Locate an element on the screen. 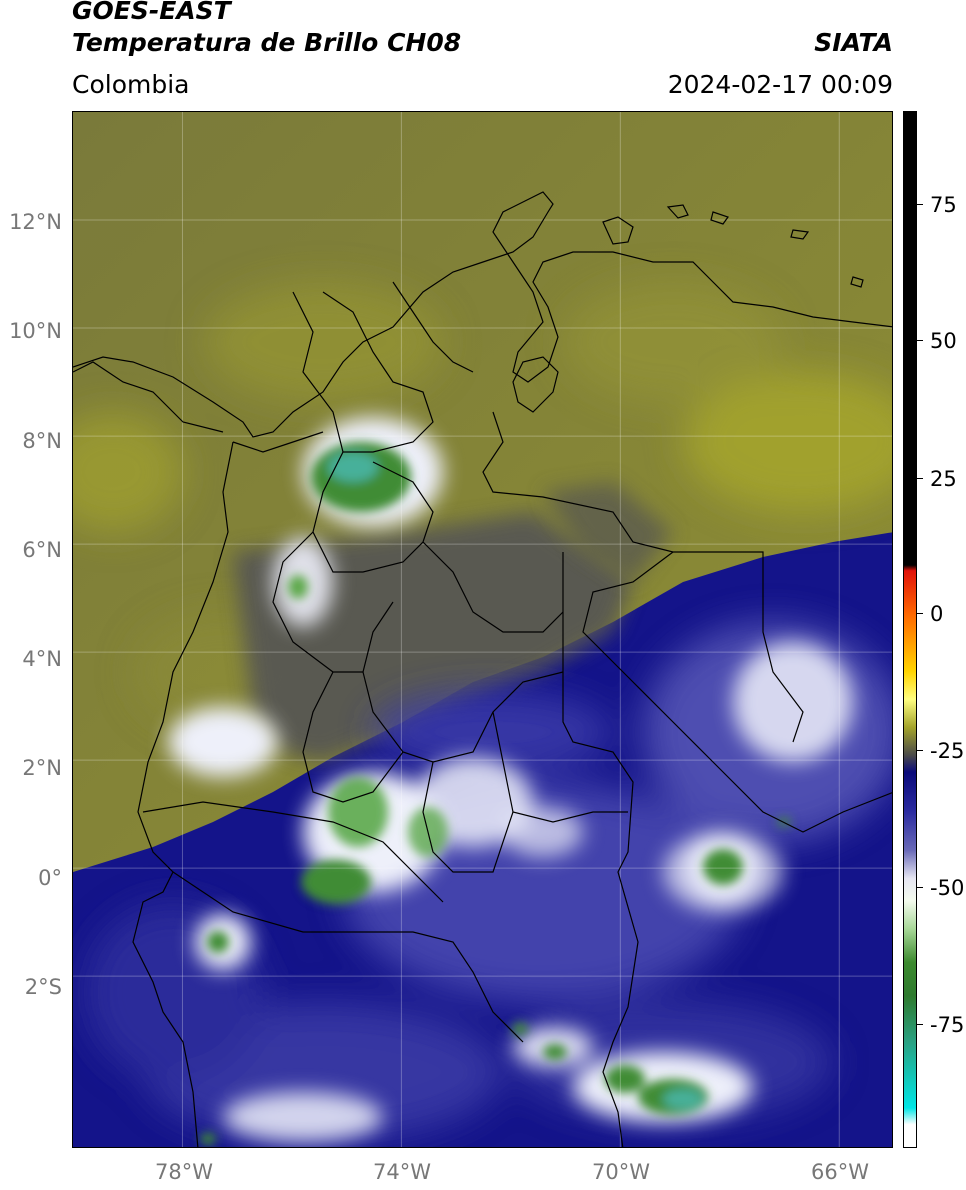 The width and height of the screenshot is (966, 1190). title-product: Temperatura de Brillo CH08 is located at coordinates (267, 42).